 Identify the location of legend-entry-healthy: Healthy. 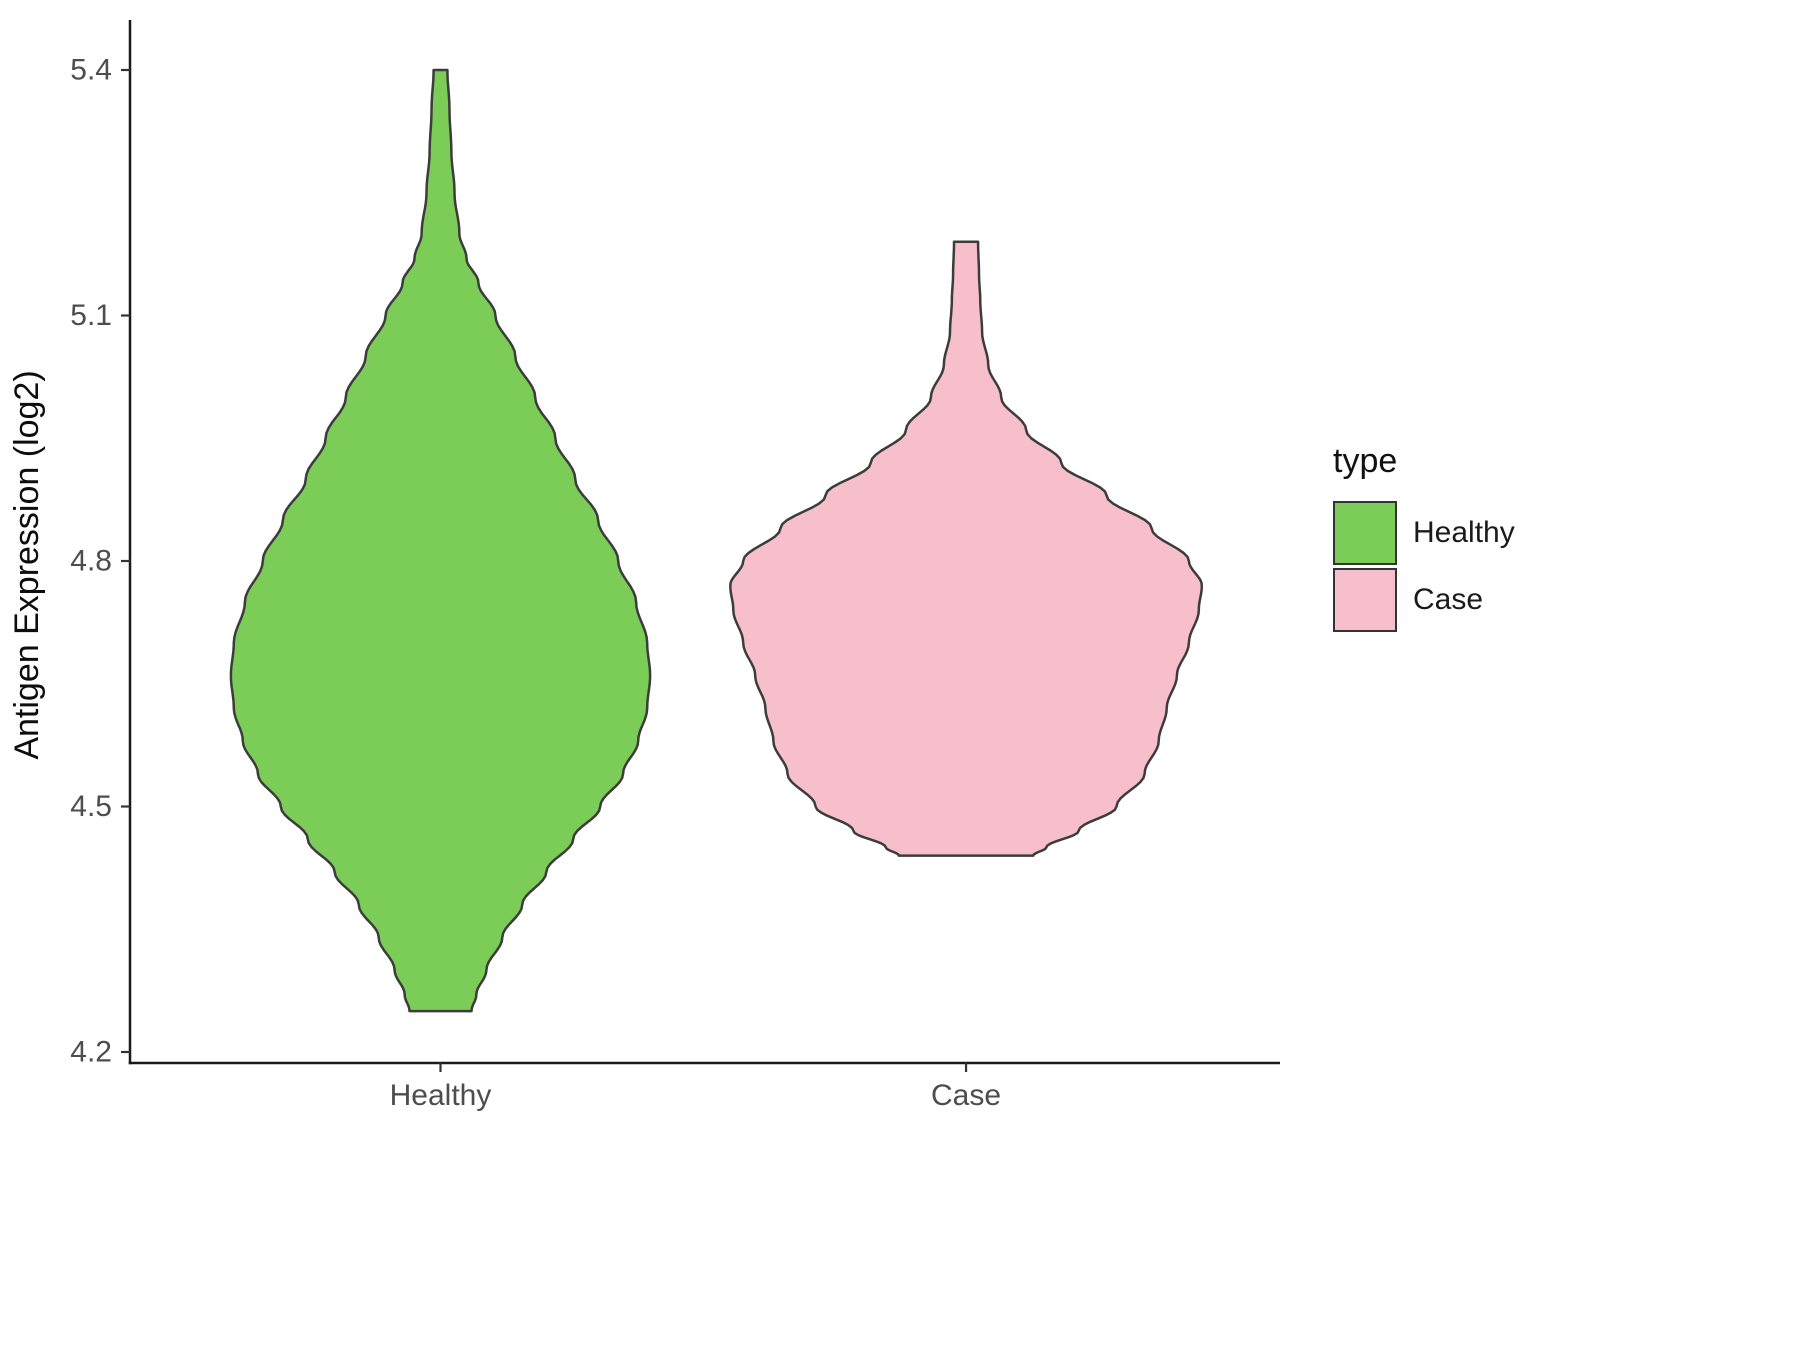
(1424, 533).